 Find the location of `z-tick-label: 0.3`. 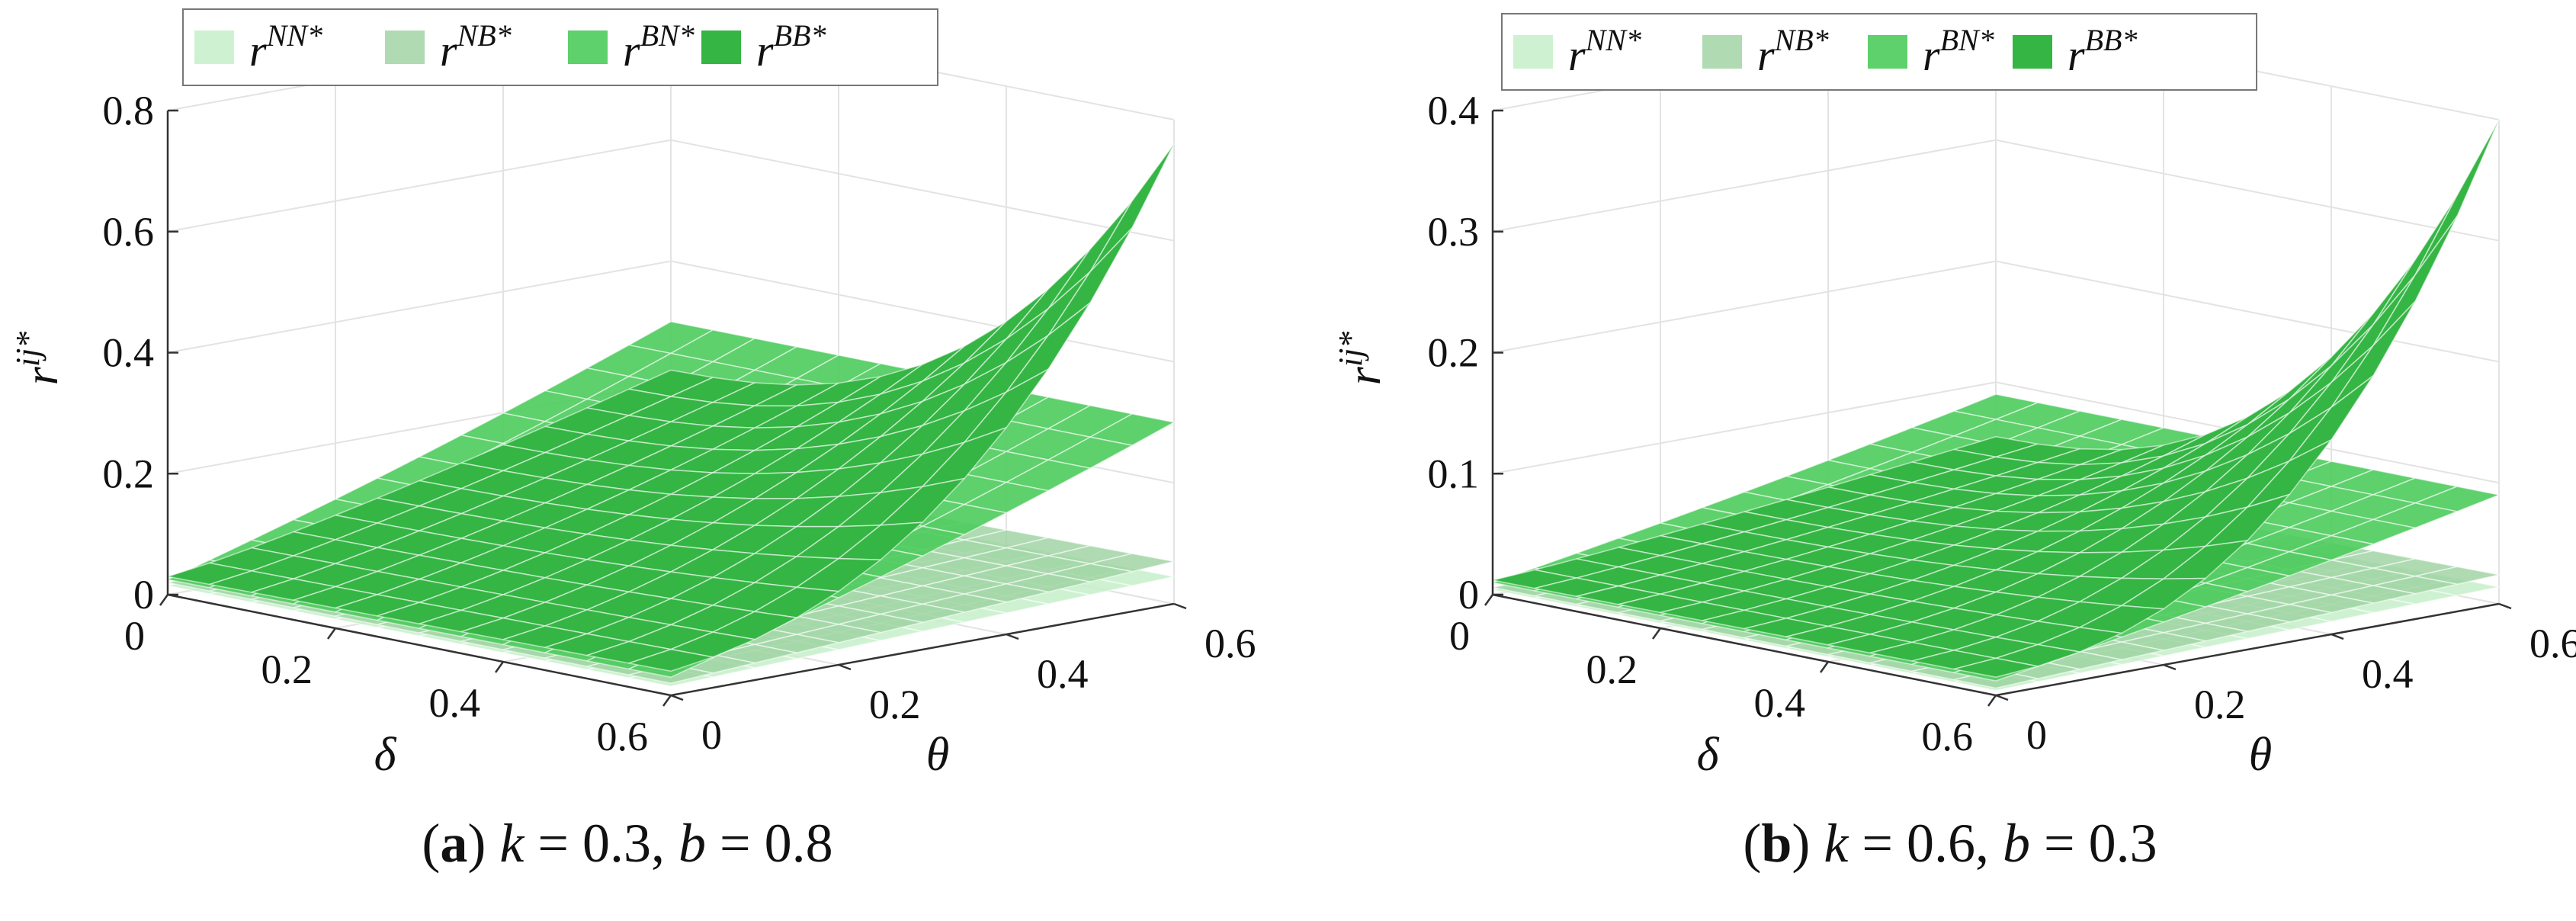

z-tick-label: 0.3 is located at coordinates (1454, 232).